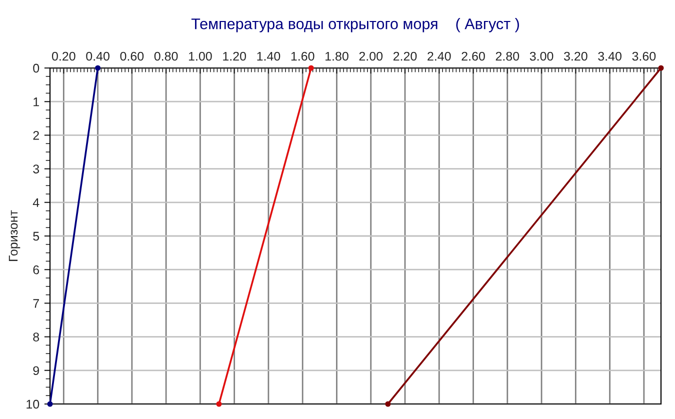  Describe the element at coordinates (33, 404) in the screenshot. I see `y-tick-label: 10` at that location.